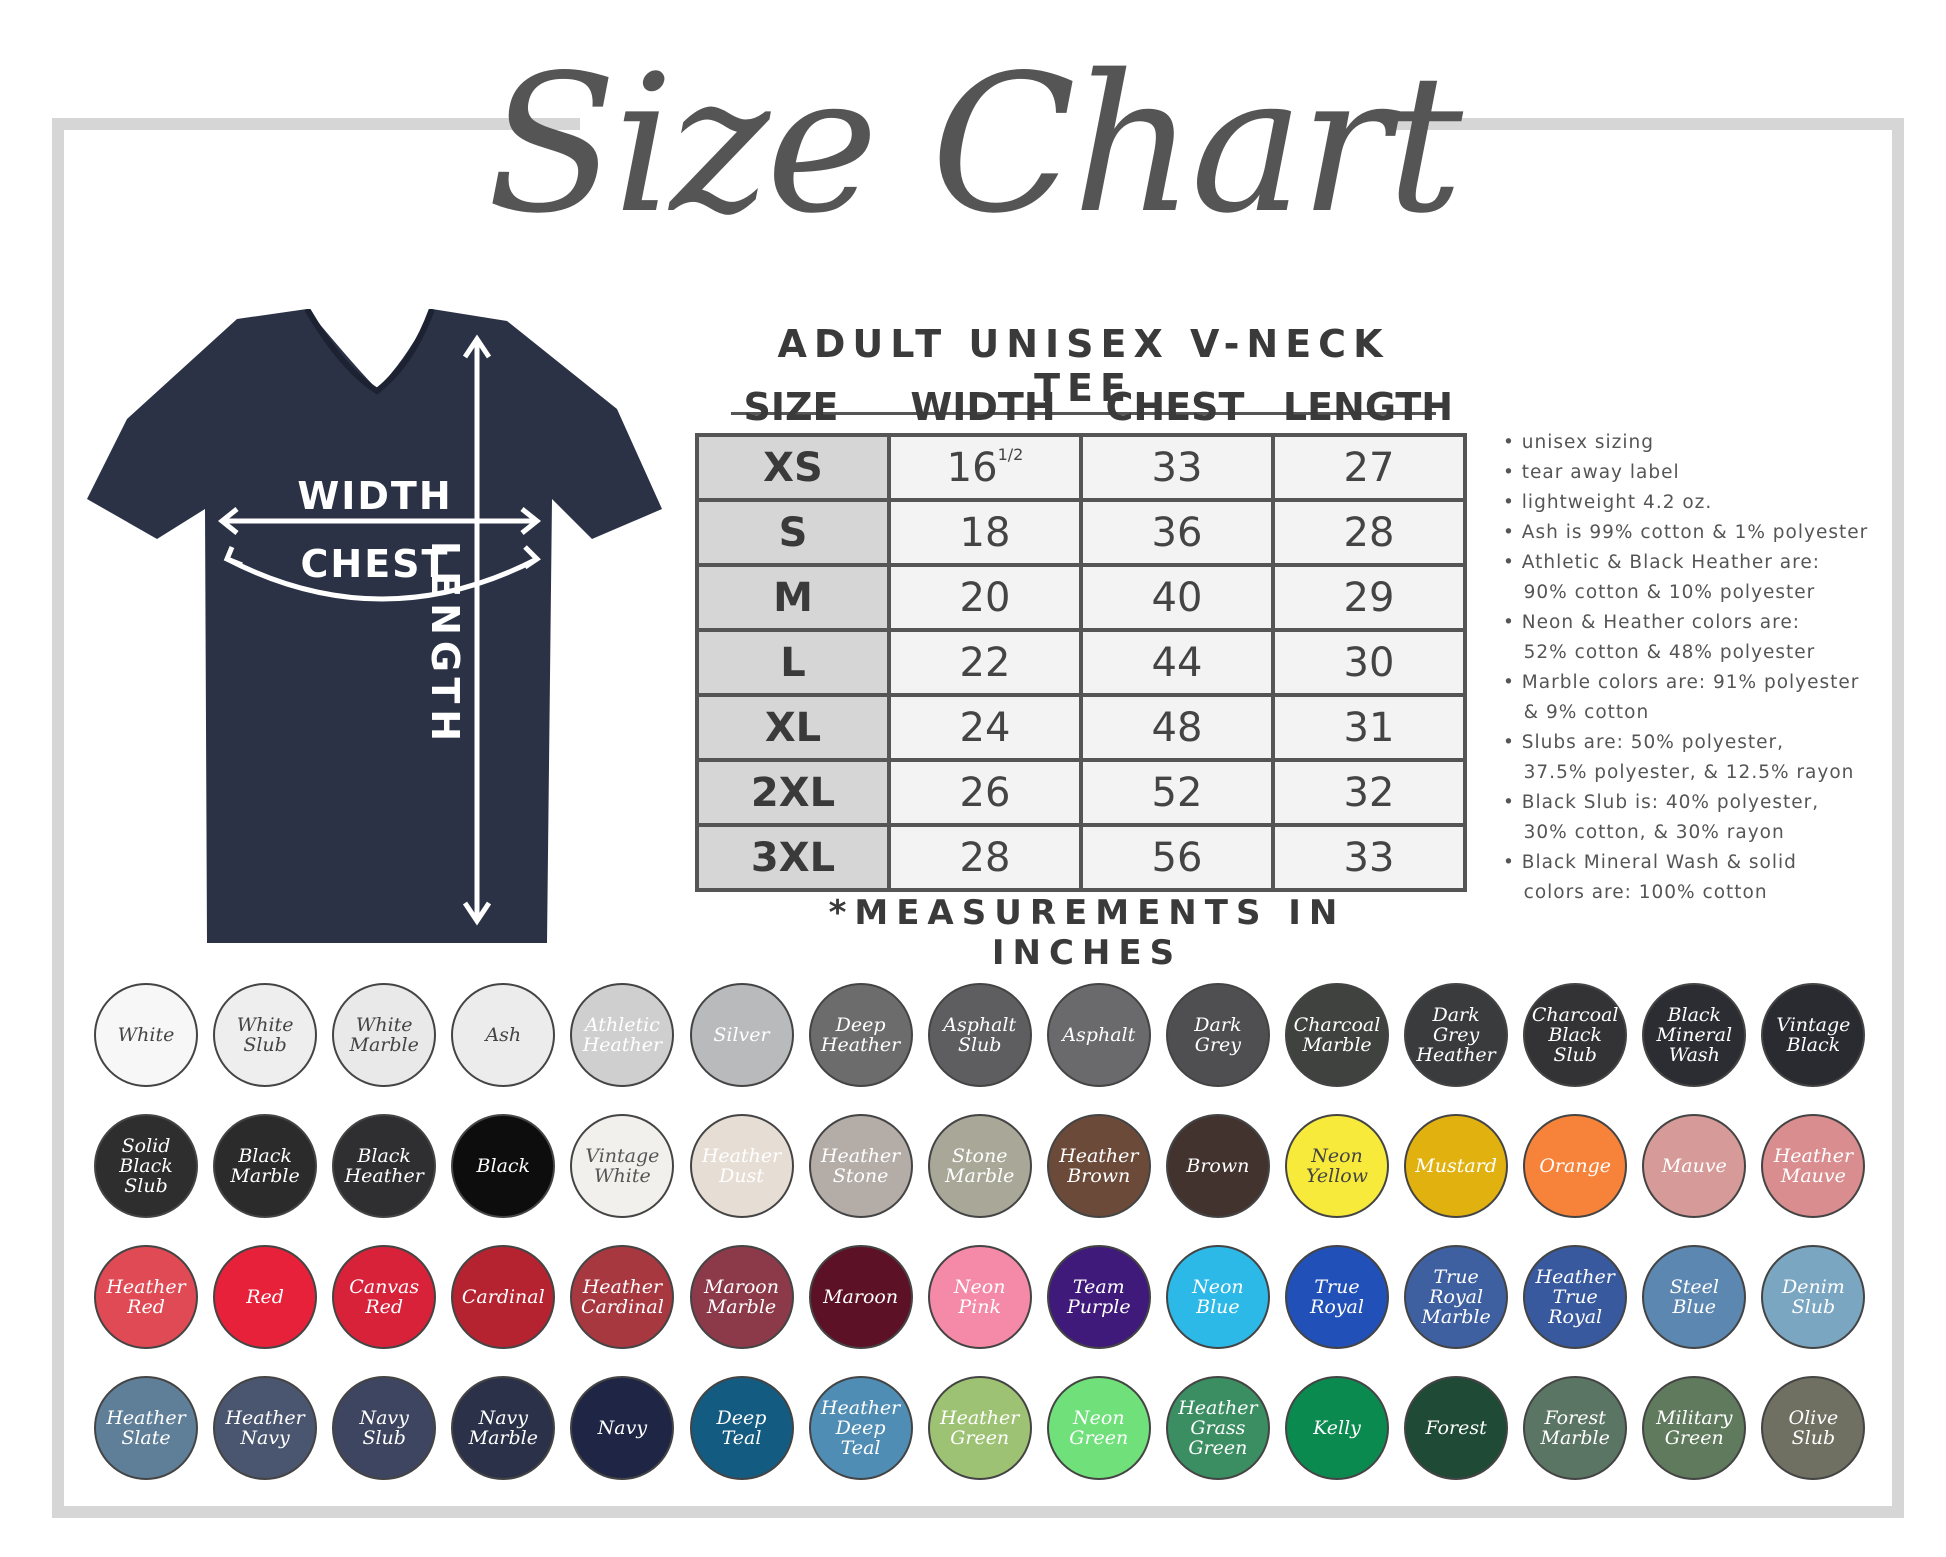 The width and height of the screenshot is (1946, 1557). Describe the element at coordinates (985, 727) in the screenshot. I see `cell-value: 24` at that location.